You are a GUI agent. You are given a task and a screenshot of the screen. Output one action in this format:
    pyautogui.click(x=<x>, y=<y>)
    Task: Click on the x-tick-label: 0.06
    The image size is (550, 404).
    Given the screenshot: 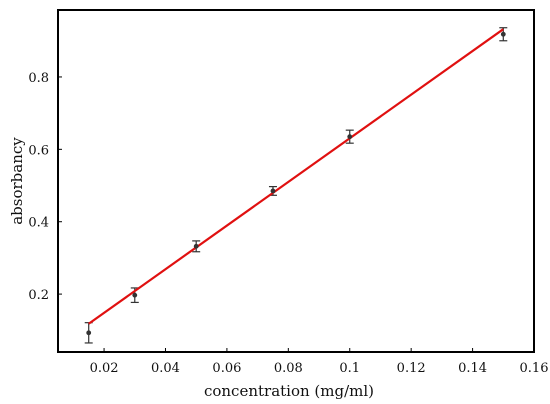 What is the action you would take?
    pyautogui.click(x=226, y=368)
    